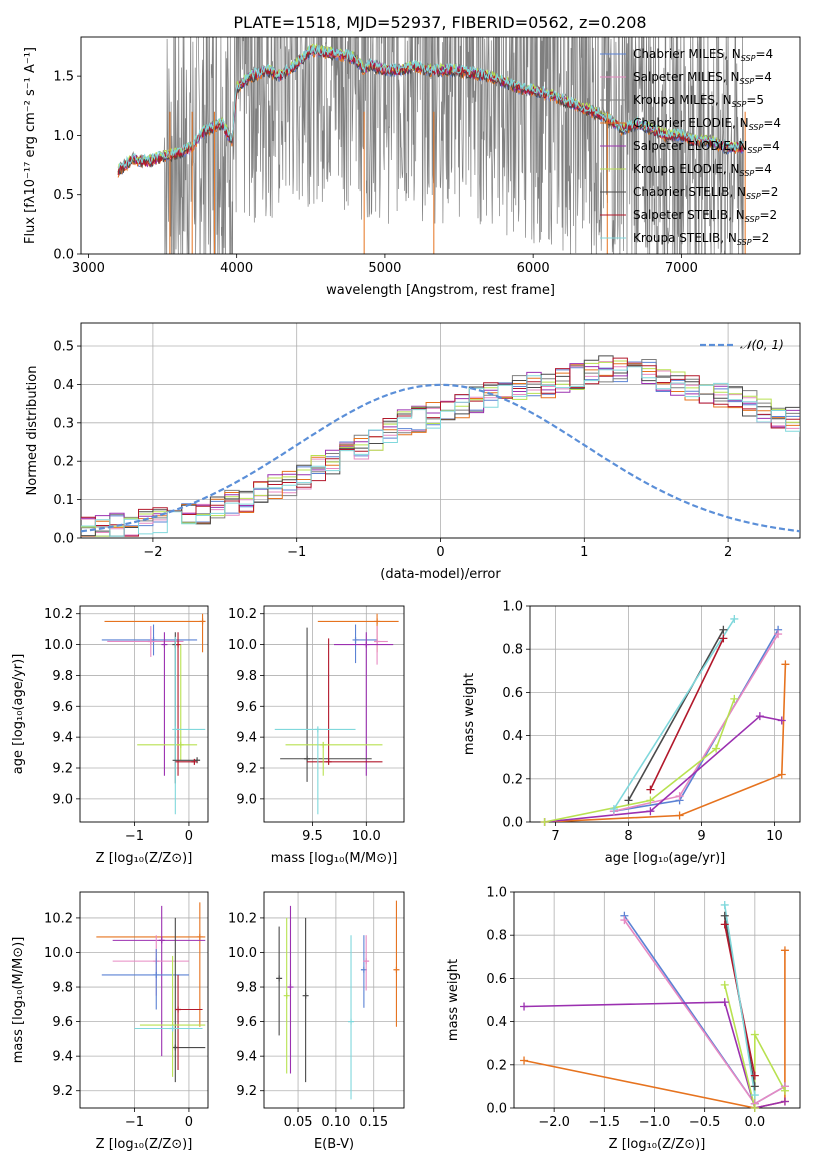  What do you see at coordinates (312, 836) in the screenshot?
I see `x-tick-label: 9.5` at bounding box center [312, 836].